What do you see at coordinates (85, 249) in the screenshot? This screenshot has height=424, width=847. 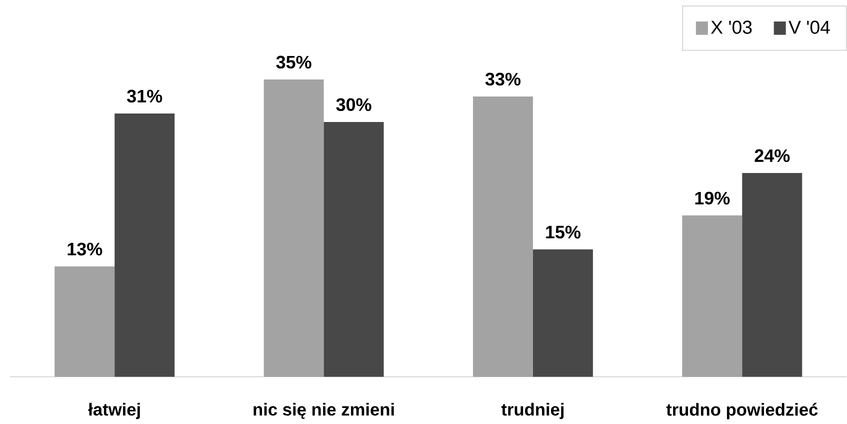 I see `data-label: 13%` at bounding box center [85, 249].